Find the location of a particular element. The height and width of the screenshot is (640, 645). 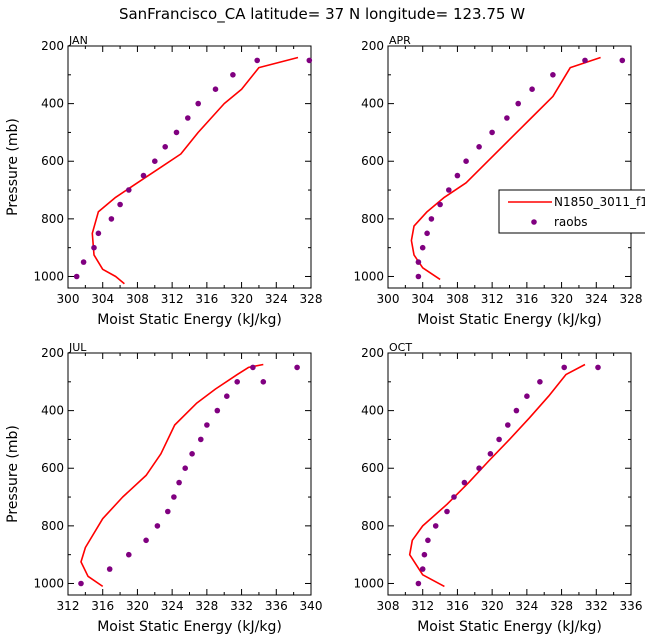

legend-box is located at coordinates (571, 211).